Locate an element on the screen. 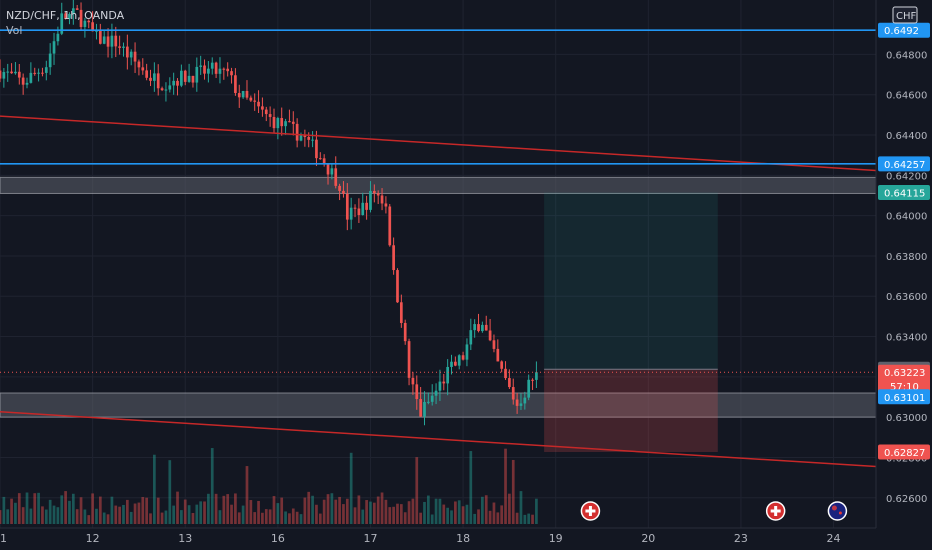 The width and height of the screenshot is (932, 550). time-tick-label: 23 is located at coordinates (741, 538).